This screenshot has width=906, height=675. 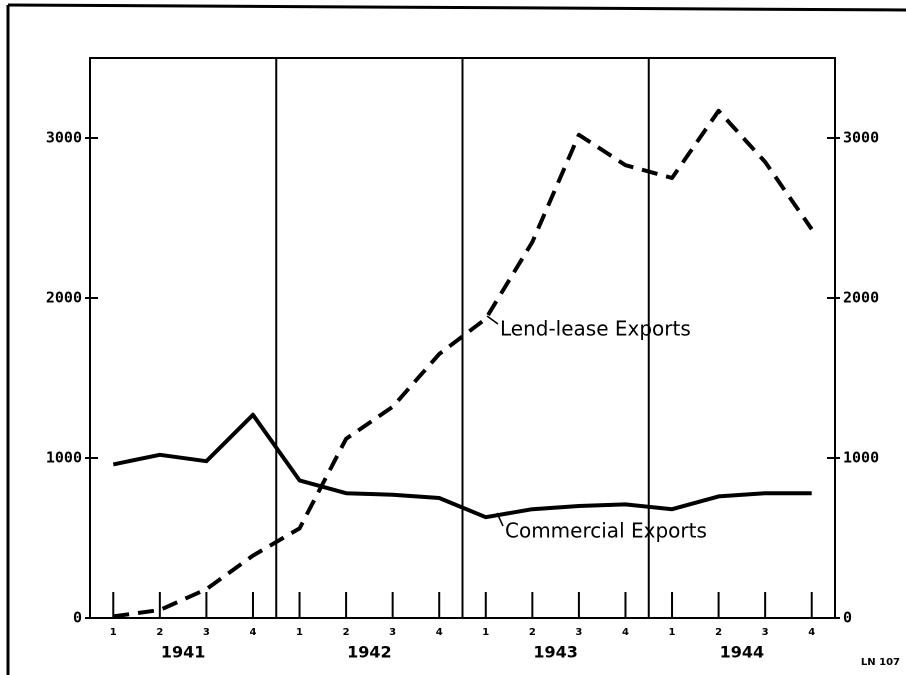 I want to click on y-tick-label: 3000, so click(x=64, y=138).